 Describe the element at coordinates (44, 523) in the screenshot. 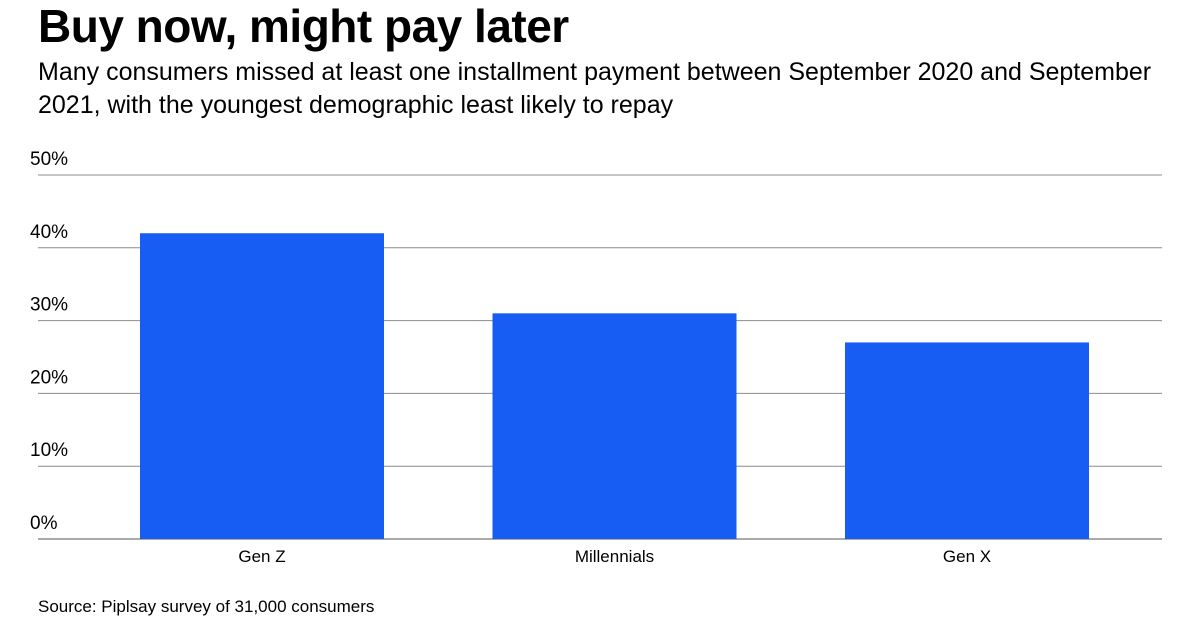

I see `y-tick-label: 0%` at that location.